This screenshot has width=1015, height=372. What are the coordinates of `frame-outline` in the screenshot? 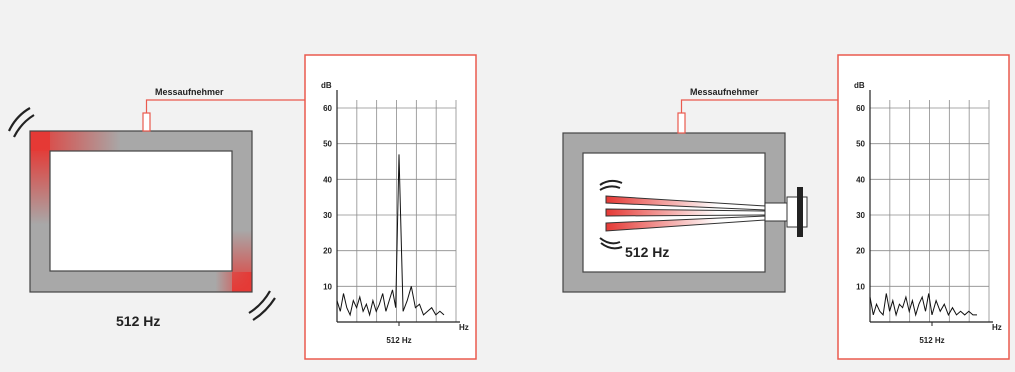 It's located at (141, 211).